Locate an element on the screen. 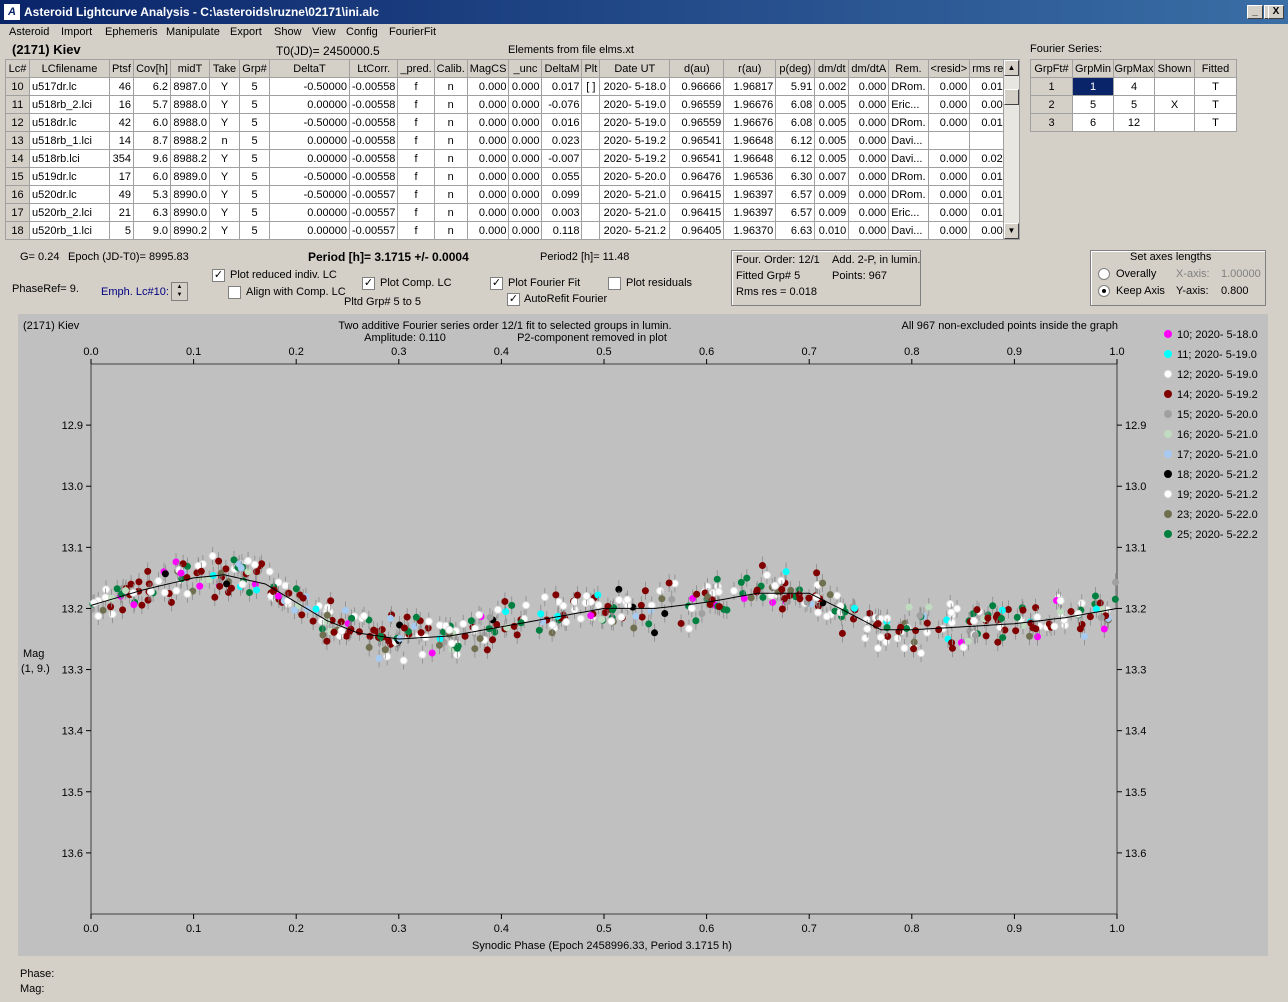  col-header: dm/dt is located at coordinates (832, 68).